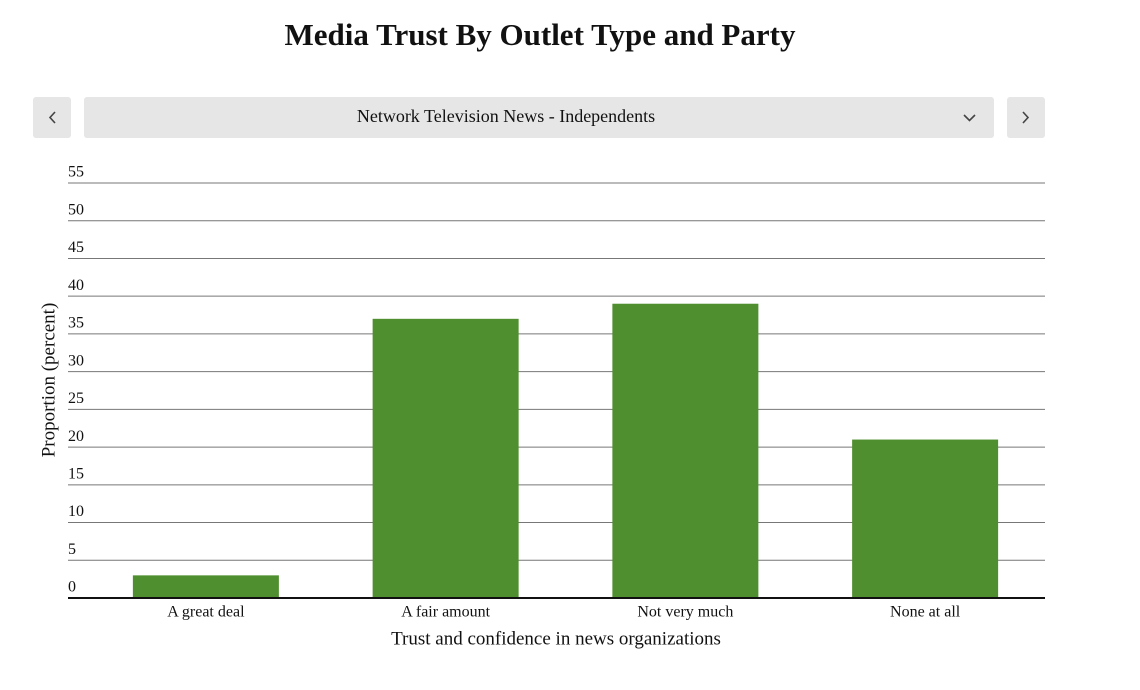 This screenshot has height=690, width=1140. I want to click on select-chevron, so click(969, 118).